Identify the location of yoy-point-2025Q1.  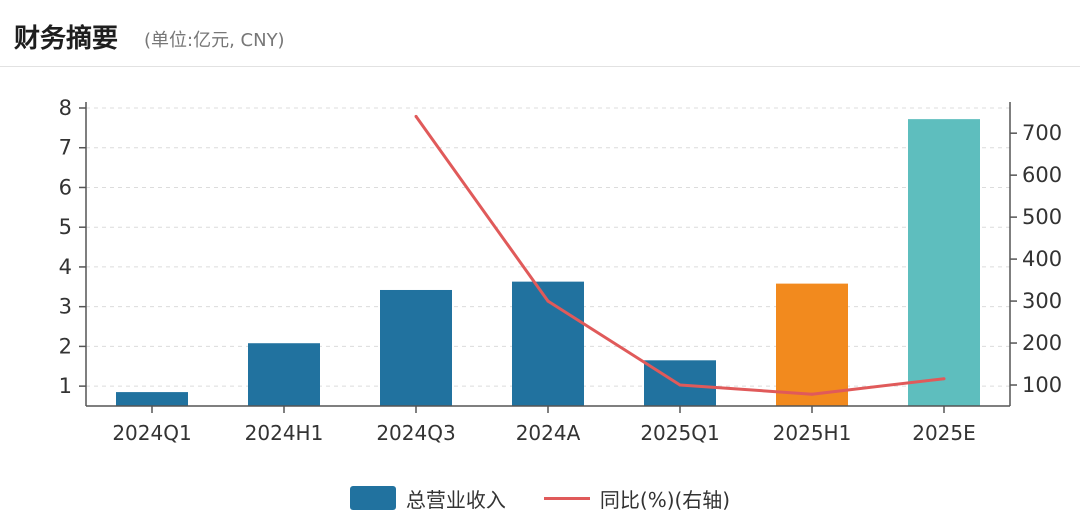
(680, 385).